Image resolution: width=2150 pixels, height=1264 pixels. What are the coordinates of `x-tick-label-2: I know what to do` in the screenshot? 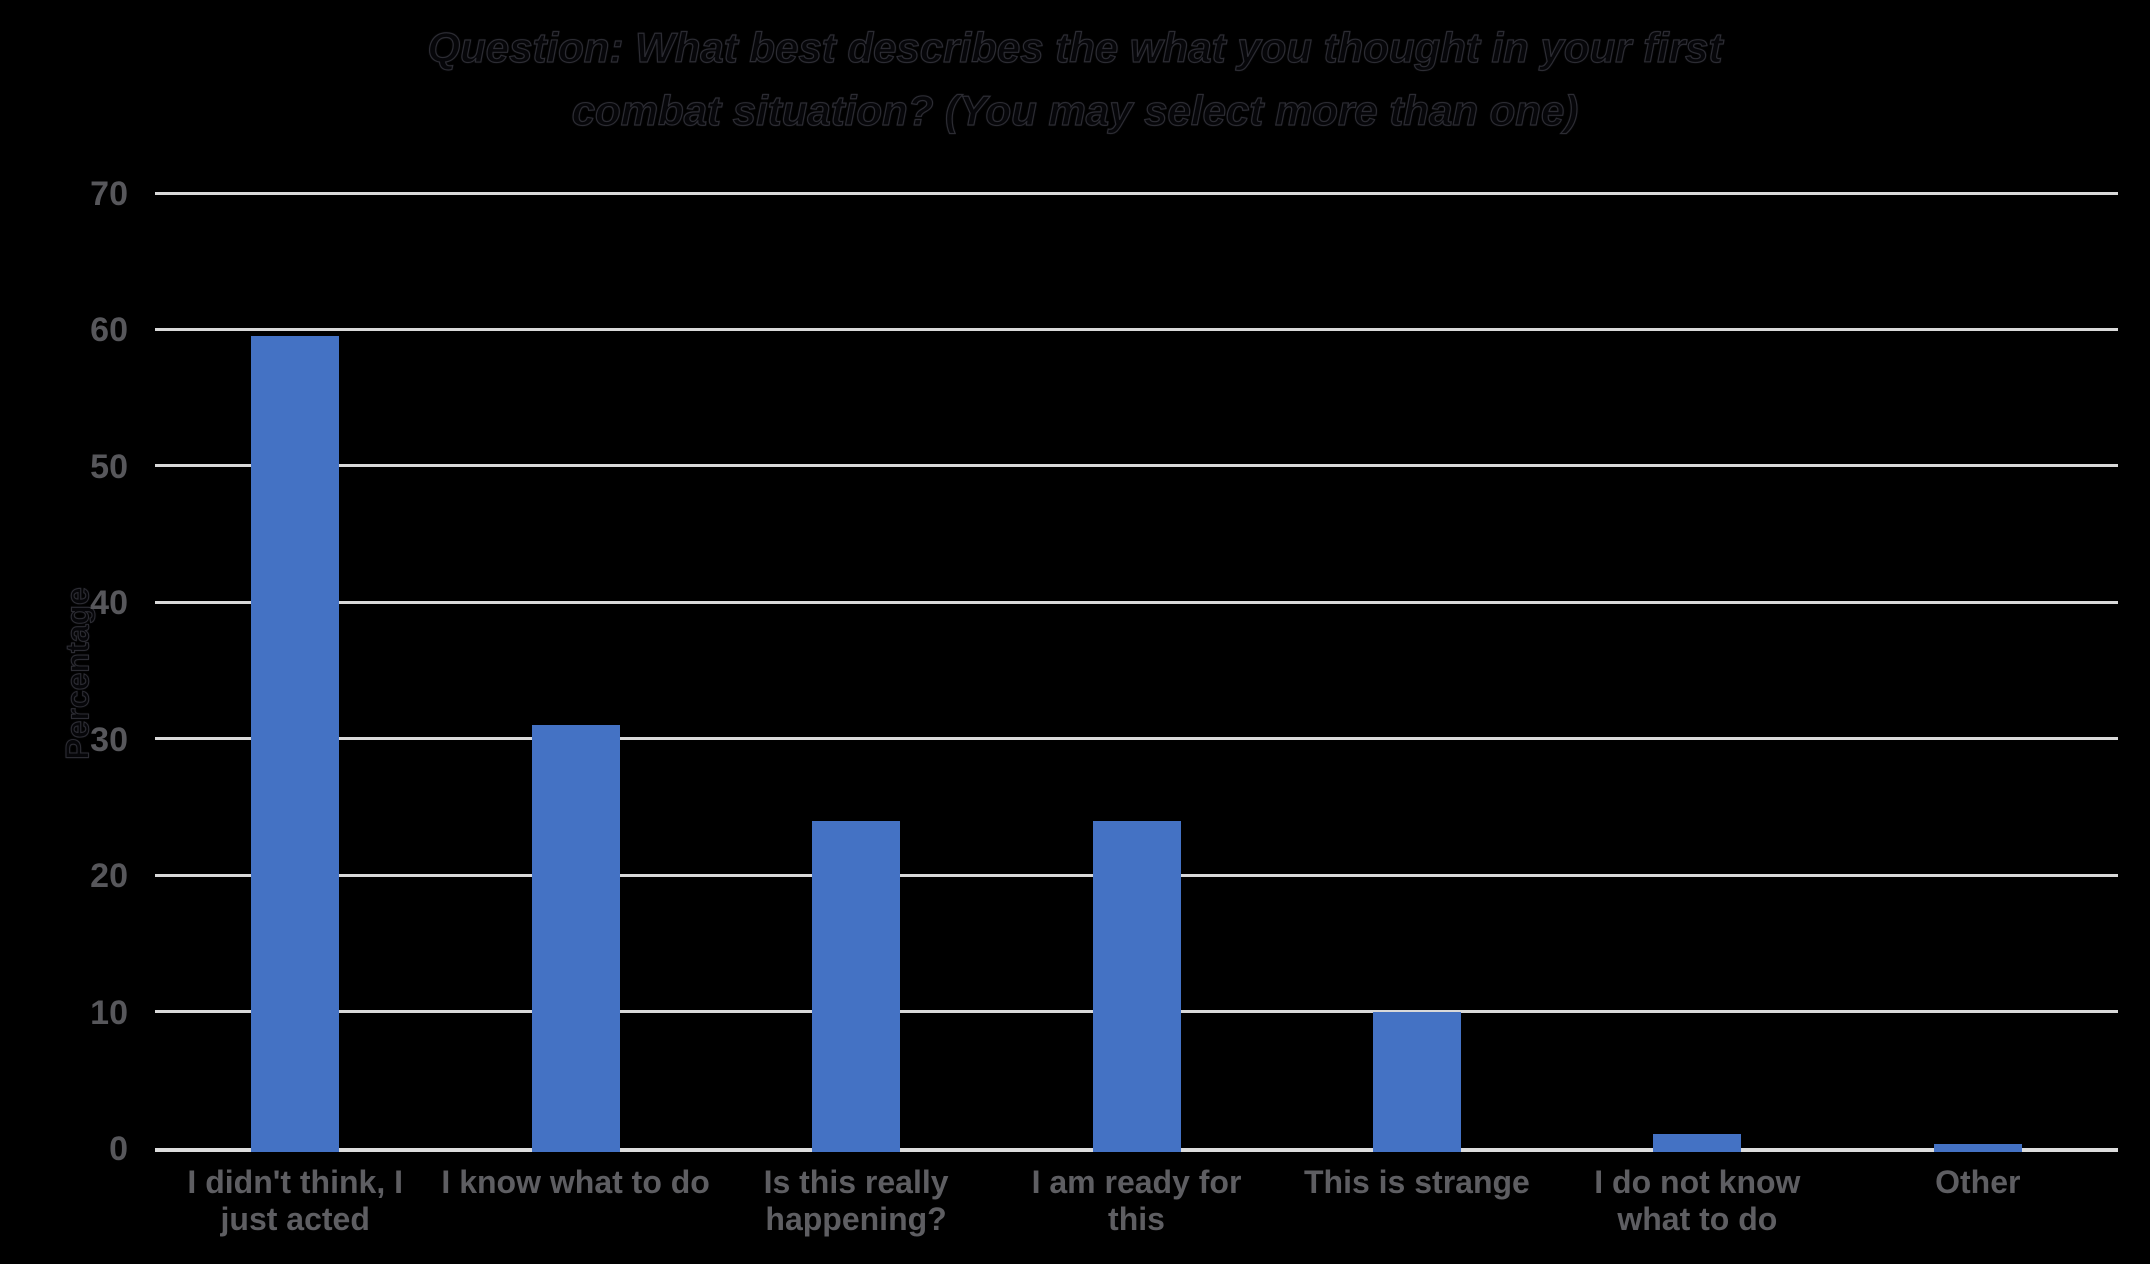 It's located at (575, 1182).